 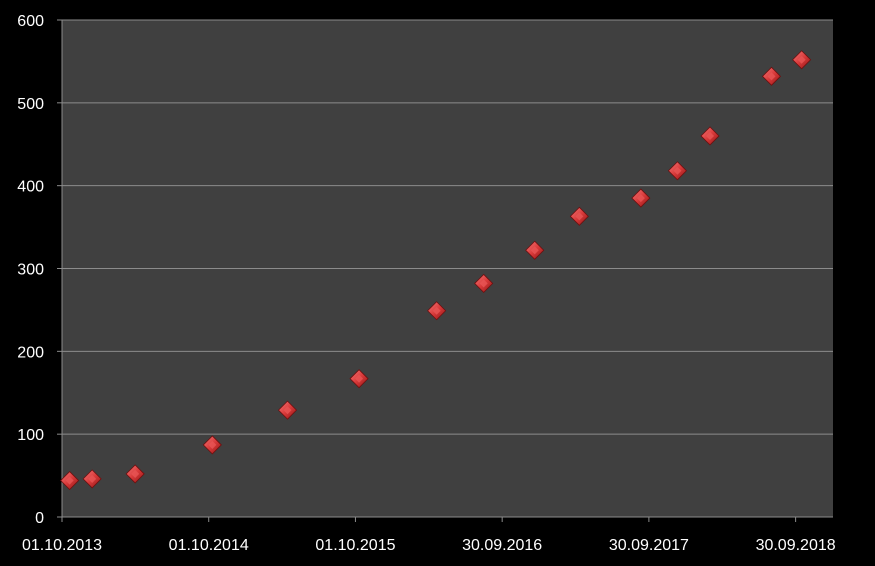 What do you see at coordinates (30, 104) in the screenshot?
I see `y-tick-label: 500` at bounding box center [30, 104].